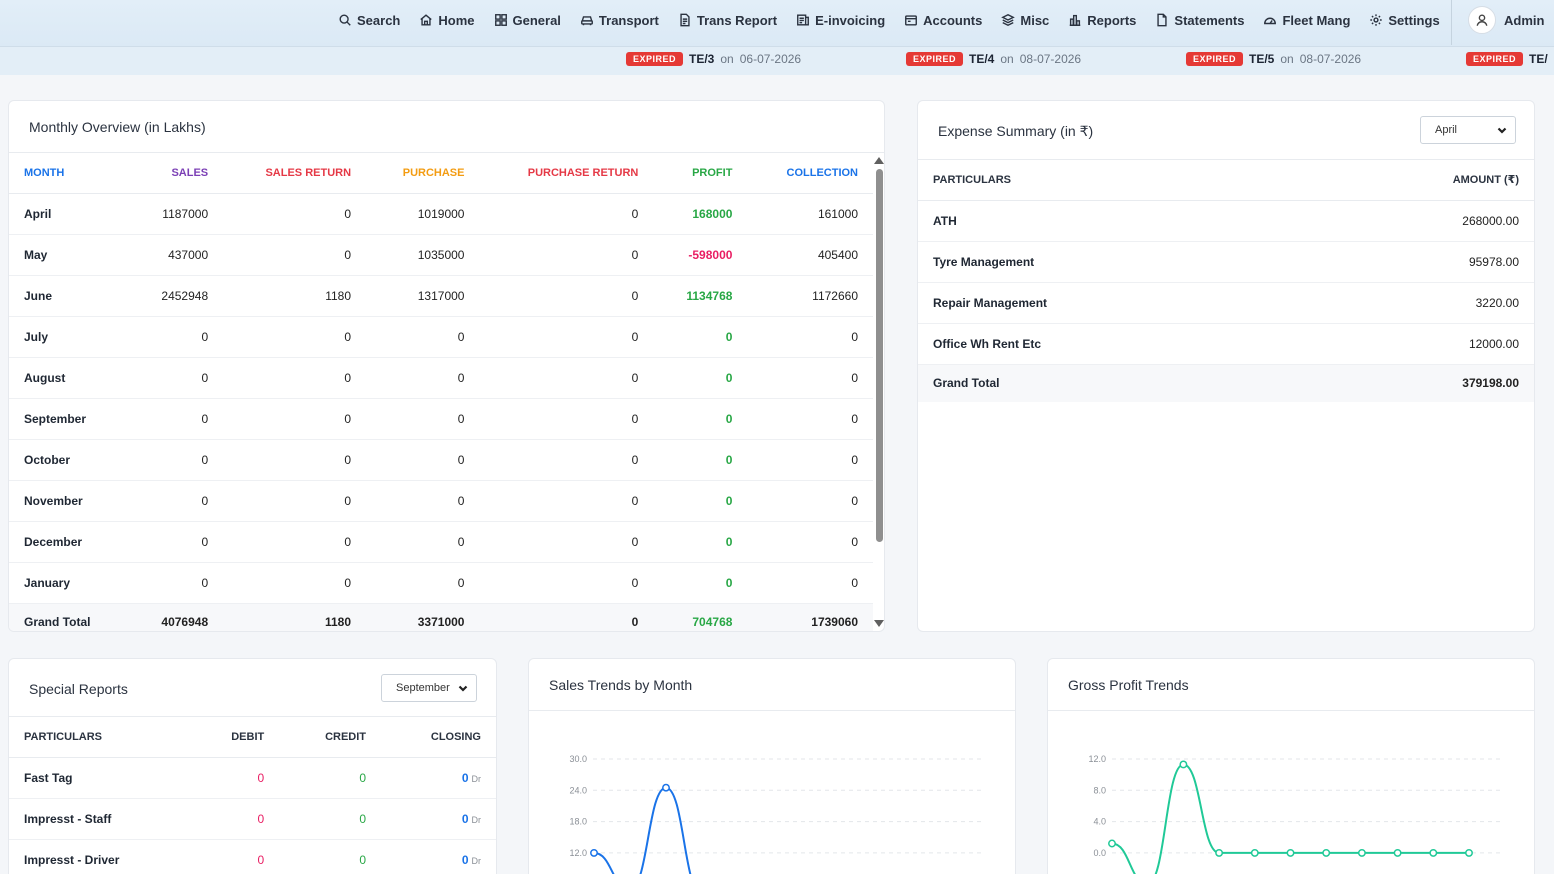 Image resolution: width=1554 pixels, height=874 pixels. I want to click on column-header: PROFIT, so click(700, 173).